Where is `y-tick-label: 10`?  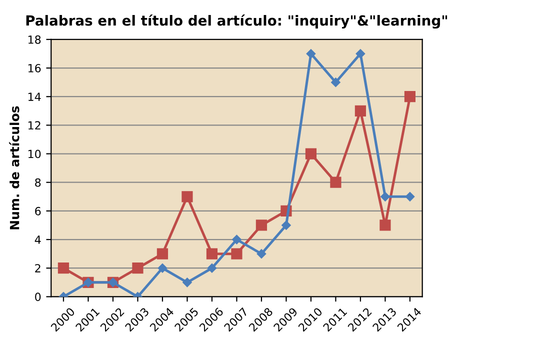
y-tick-label: 10 is located at coordinates (34, 154).